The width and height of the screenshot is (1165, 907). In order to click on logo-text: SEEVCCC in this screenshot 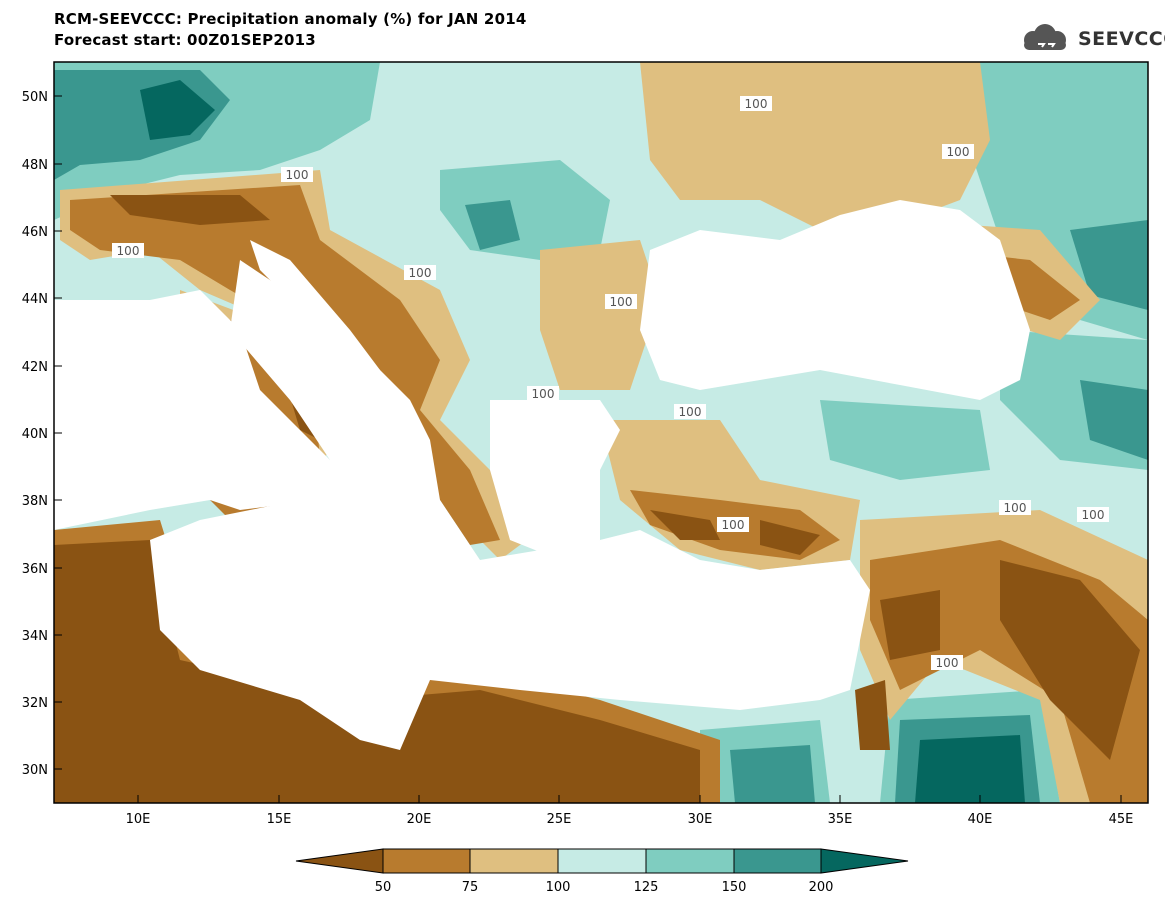, I will do `click(1121, 39)`.